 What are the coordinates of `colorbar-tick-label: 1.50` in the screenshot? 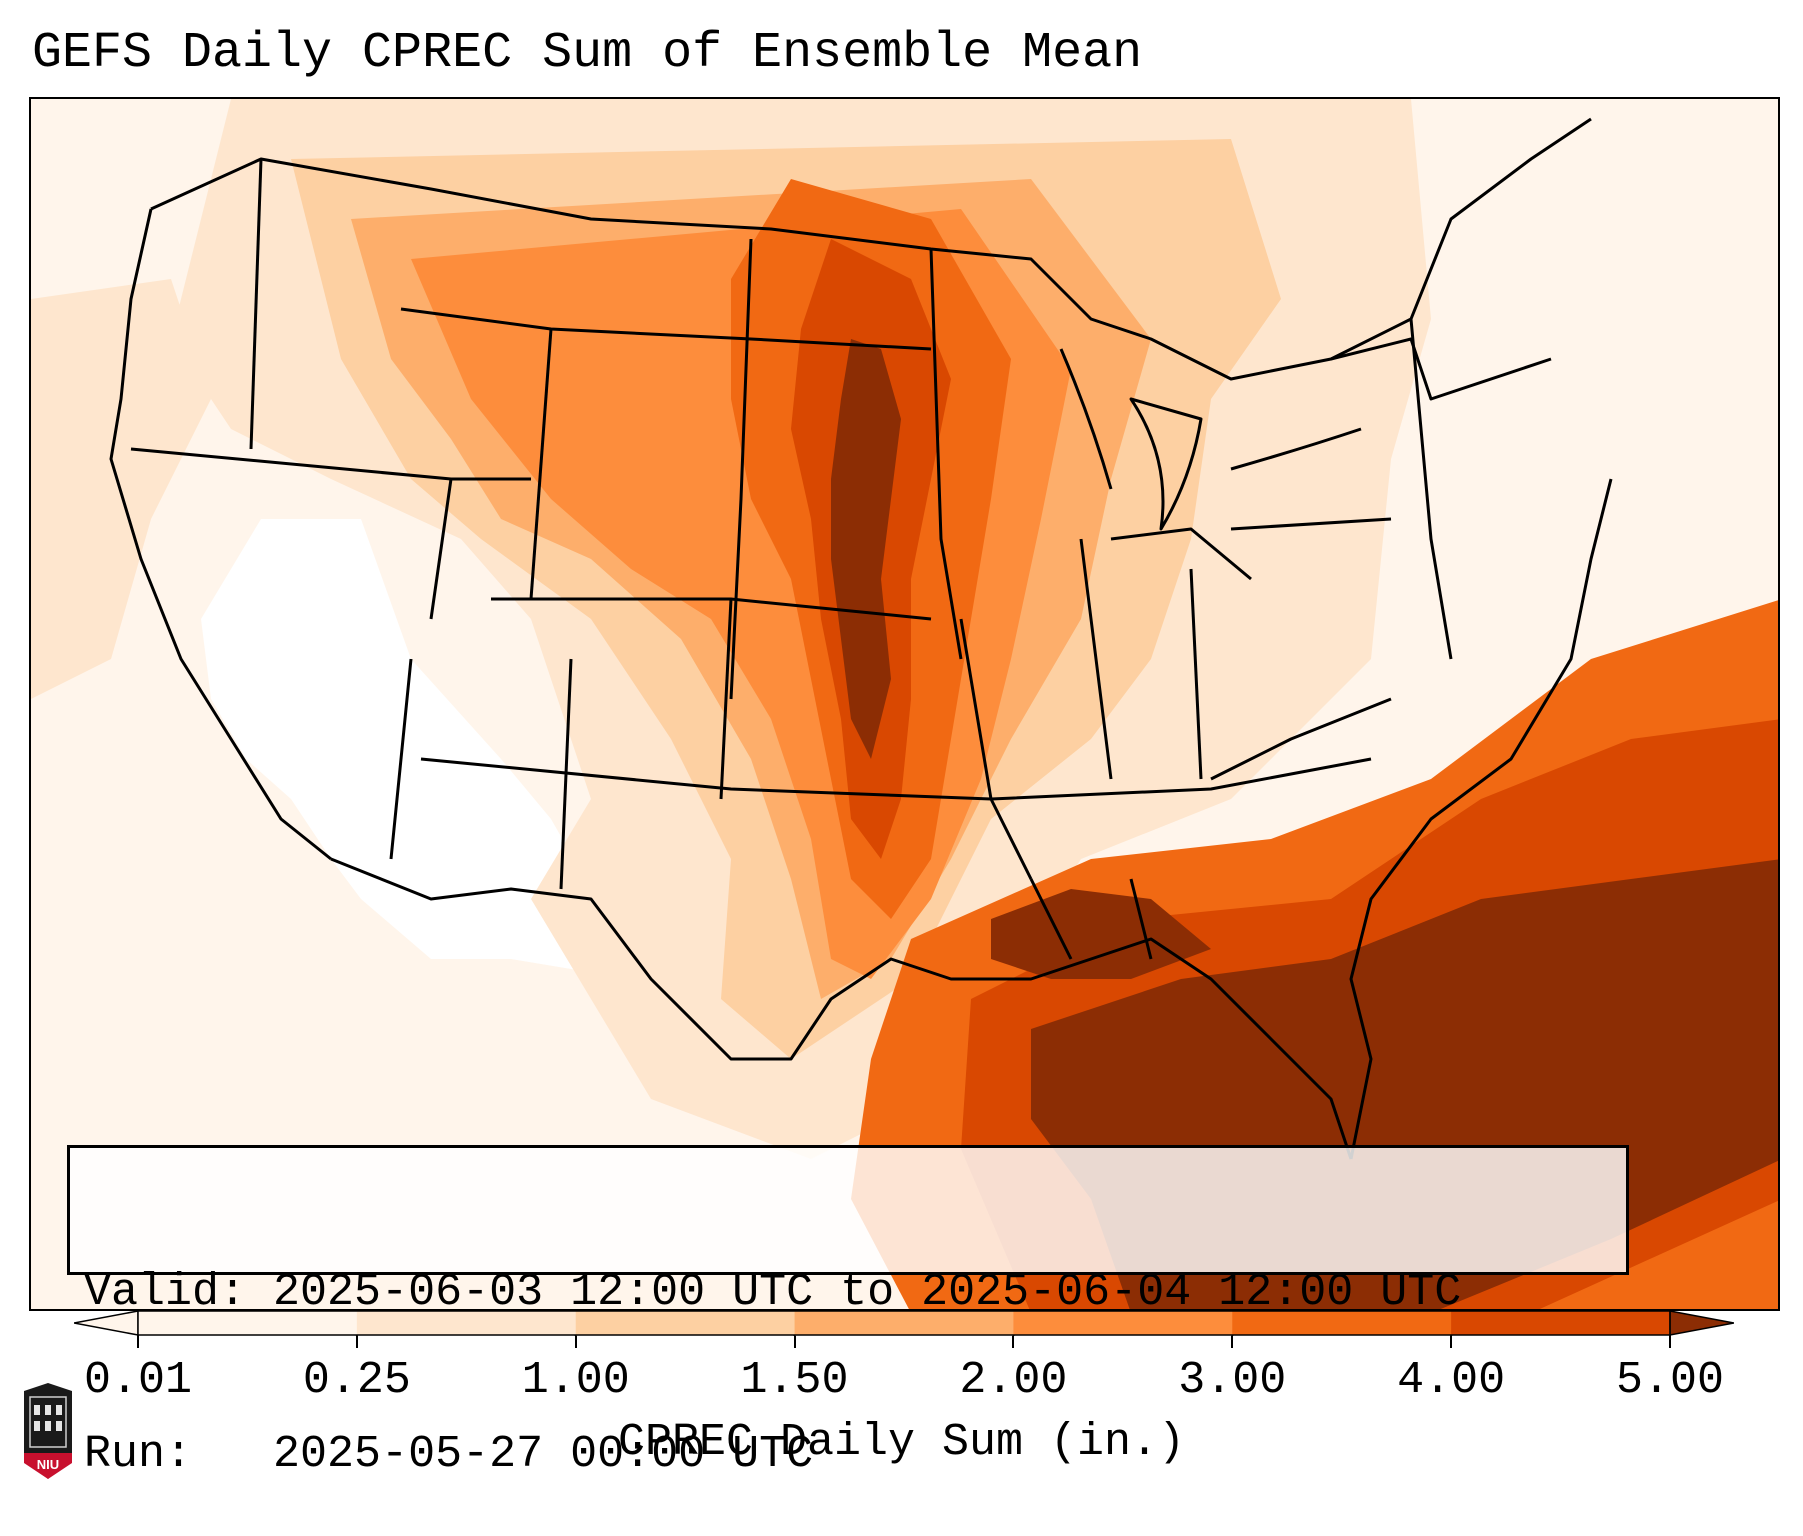 It's located at (794, 1380).